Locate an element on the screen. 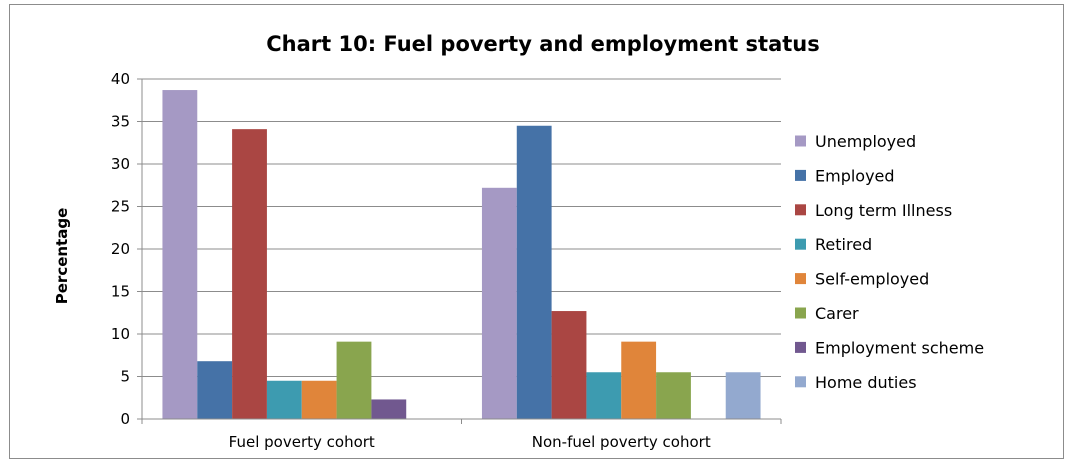 This screenshot has width=1069, height=464. y-tick-label: 30 is located at coordinates (120, 164).